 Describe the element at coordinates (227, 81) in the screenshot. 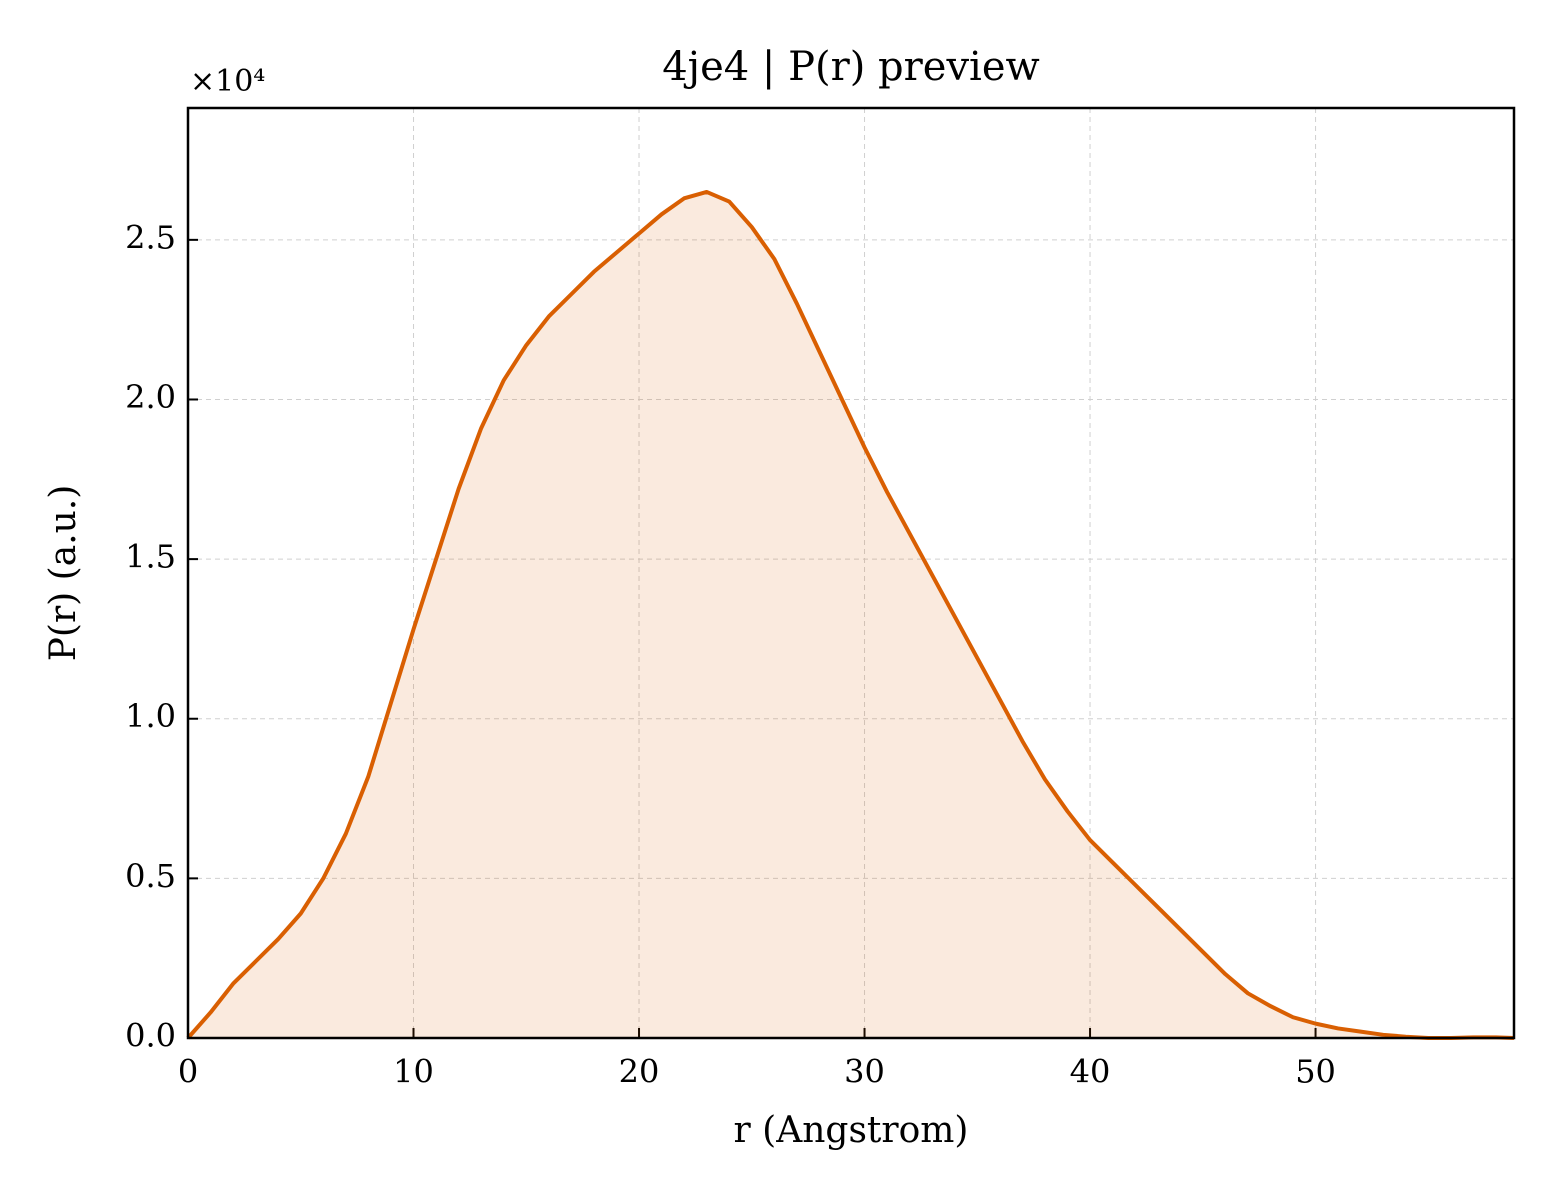

I see `y-offset-label: ×10⁴` at that location.